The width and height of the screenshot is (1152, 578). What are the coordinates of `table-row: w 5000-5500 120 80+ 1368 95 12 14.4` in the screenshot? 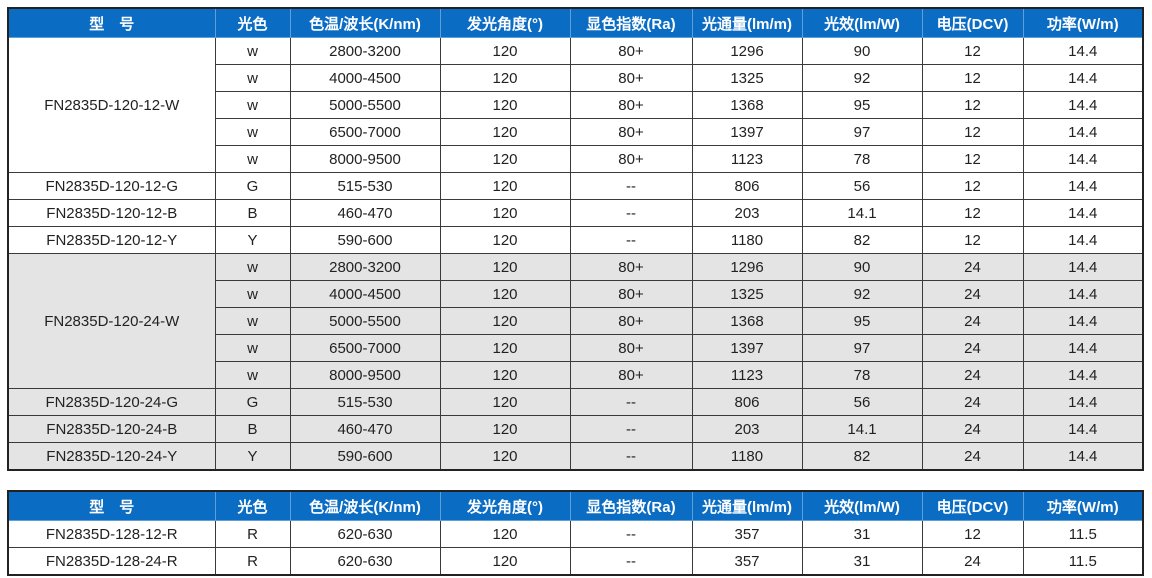 It's located at (576, 105).